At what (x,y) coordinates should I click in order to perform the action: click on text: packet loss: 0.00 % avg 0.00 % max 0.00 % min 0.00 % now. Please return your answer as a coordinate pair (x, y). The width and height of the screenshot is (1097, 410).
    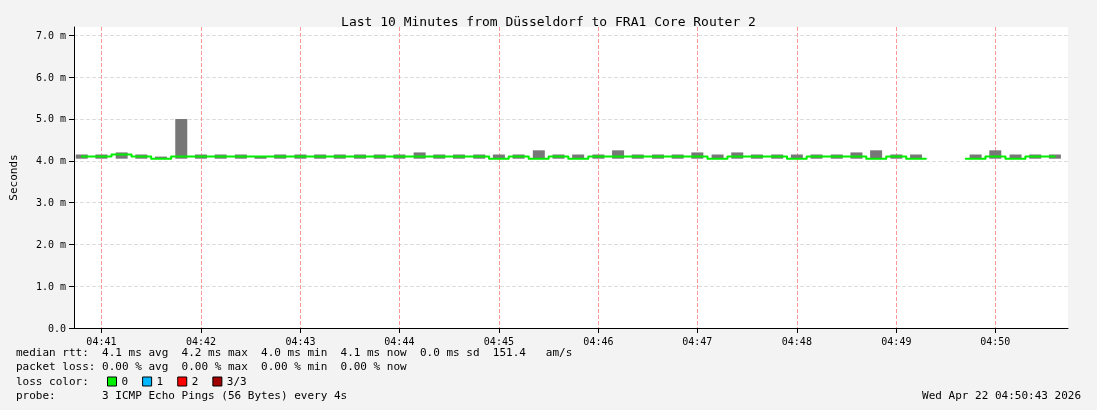
    Looking at the image, I should click on (212, 367).